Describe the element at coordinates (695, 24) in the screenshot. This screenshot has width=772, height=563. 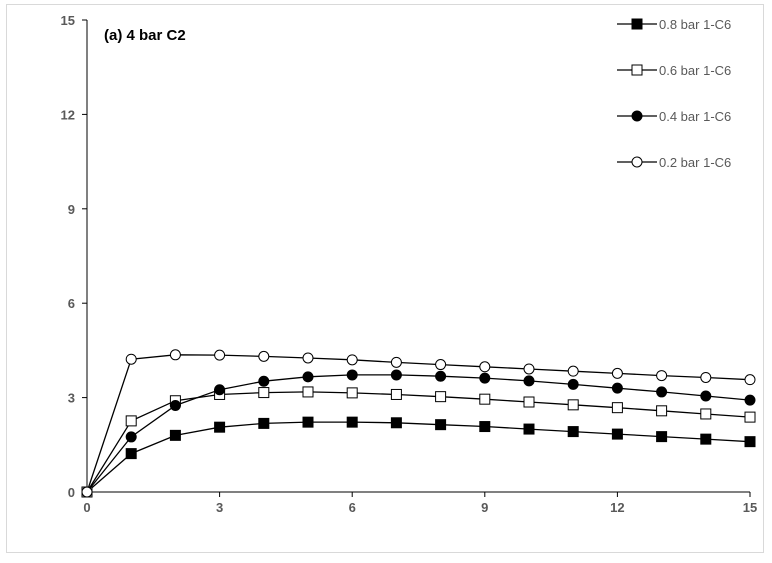
I see `legend-label: 0.8 bar 1-C6` at that location.